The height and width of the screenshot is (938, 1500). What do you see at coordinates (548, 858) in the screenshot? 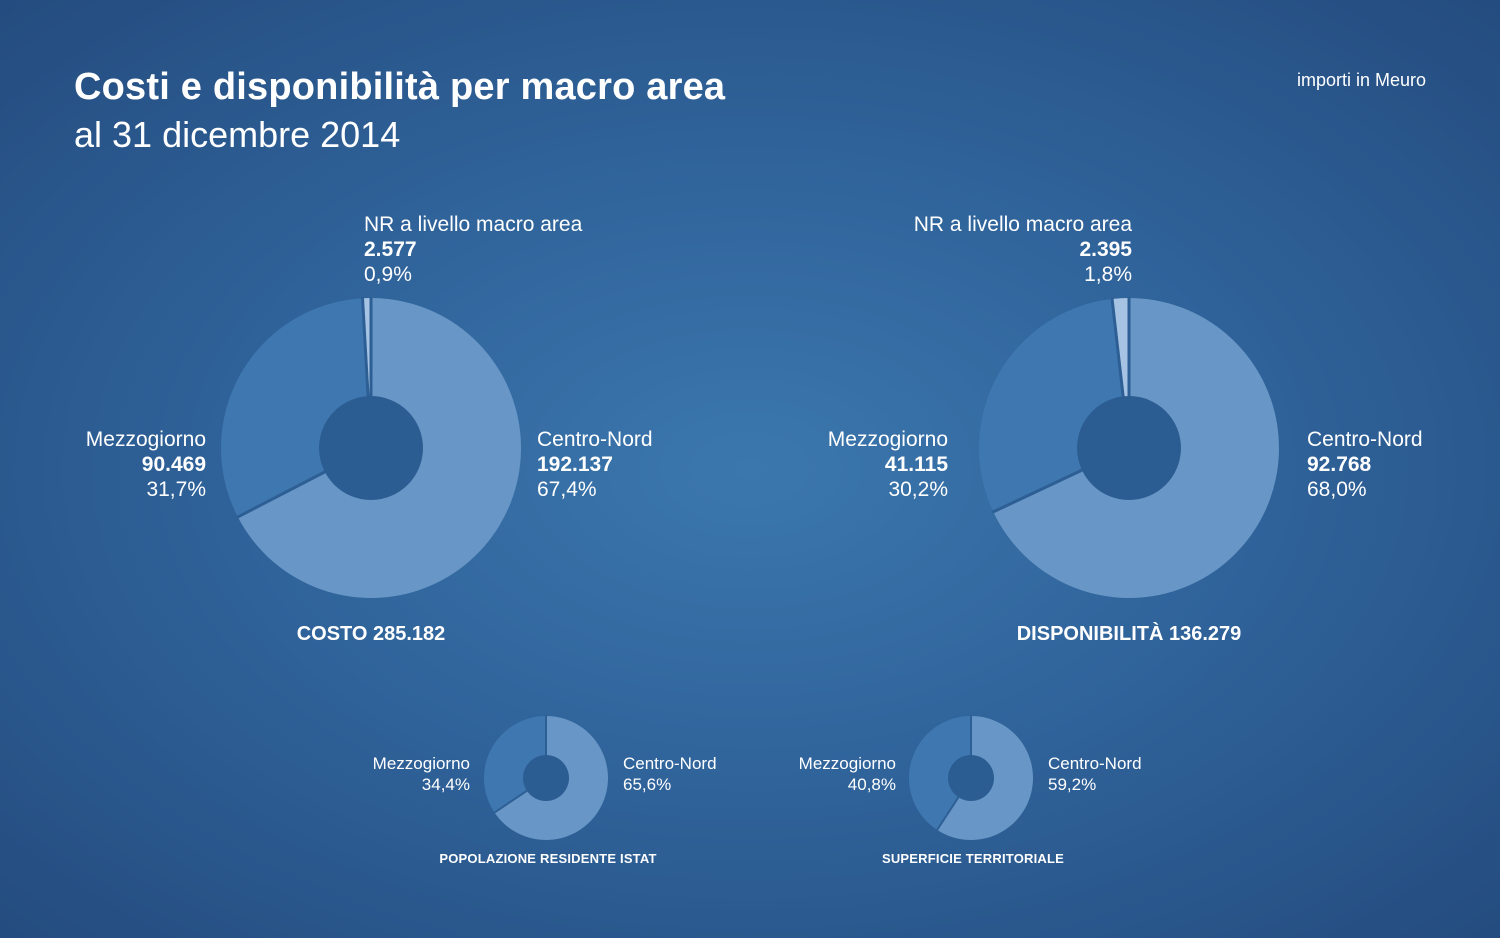
I see `popolazione-title: POPOLAZIONE RESIDENTE ISTAT` at bounding box center [548, 858].